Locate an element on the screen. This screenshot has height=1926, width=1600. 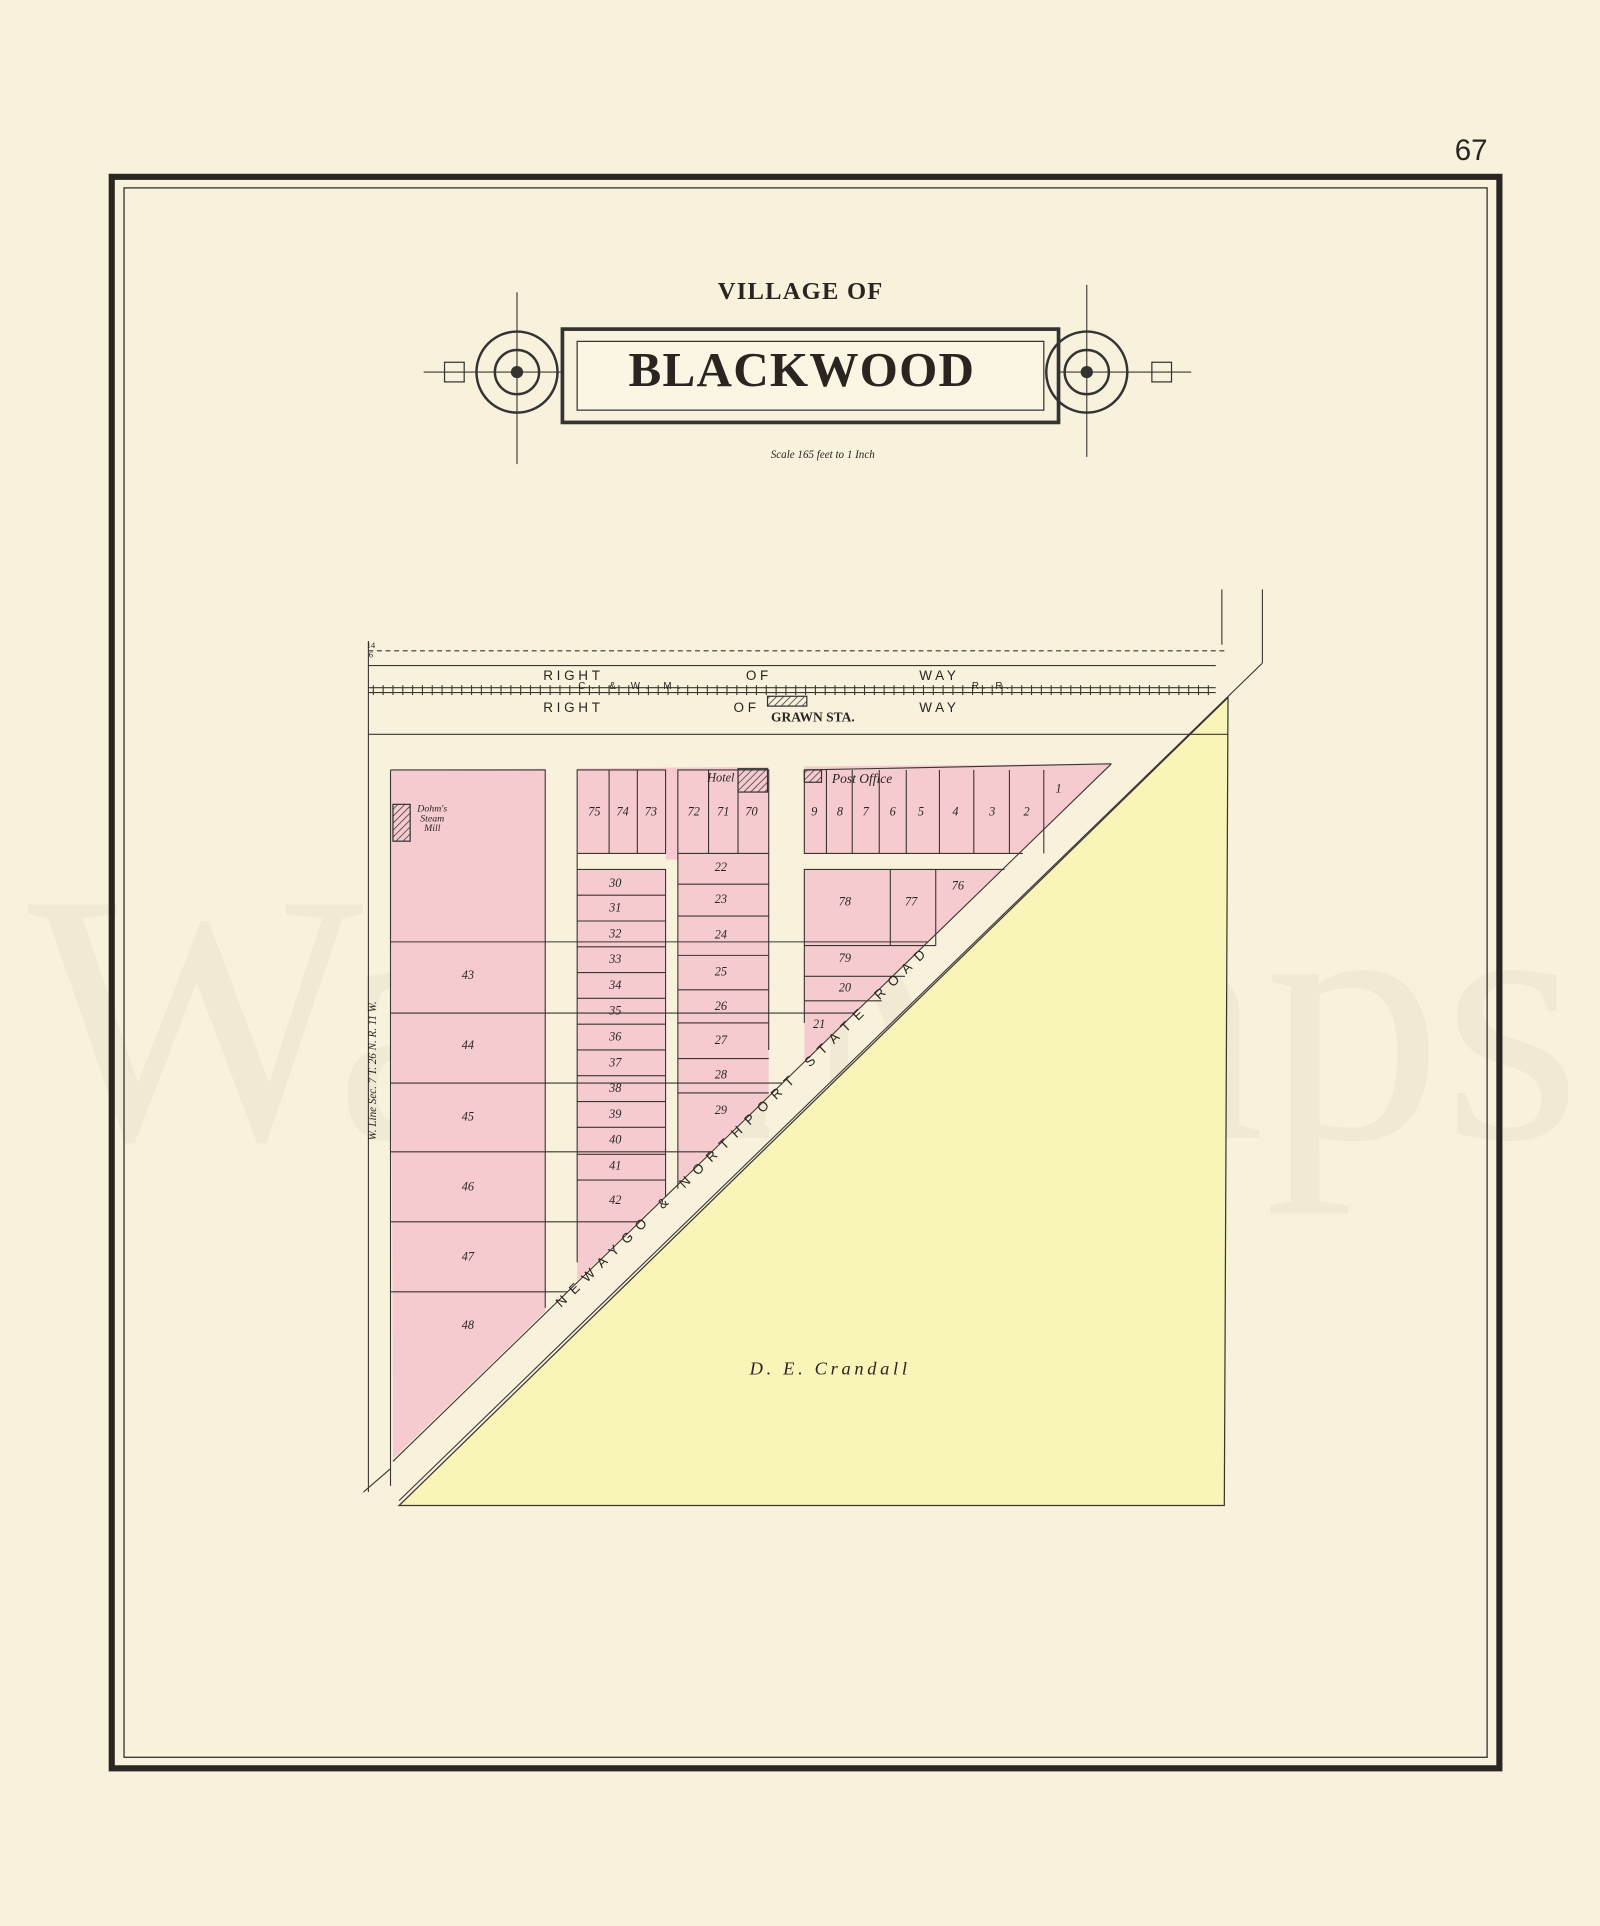
lot-number: 70 is located at coordinates (751, 812).